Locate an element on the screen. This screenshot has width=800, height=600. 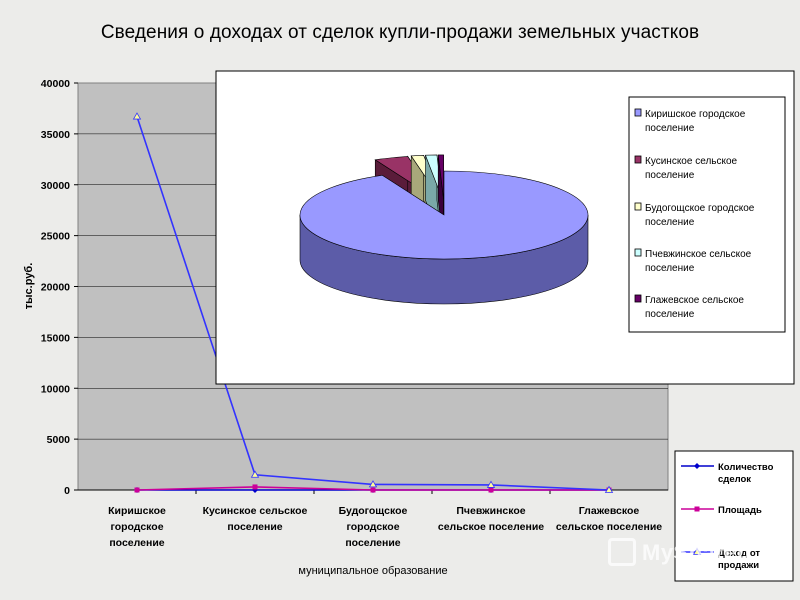
line-legend-box is located at coordinates (734, 516).